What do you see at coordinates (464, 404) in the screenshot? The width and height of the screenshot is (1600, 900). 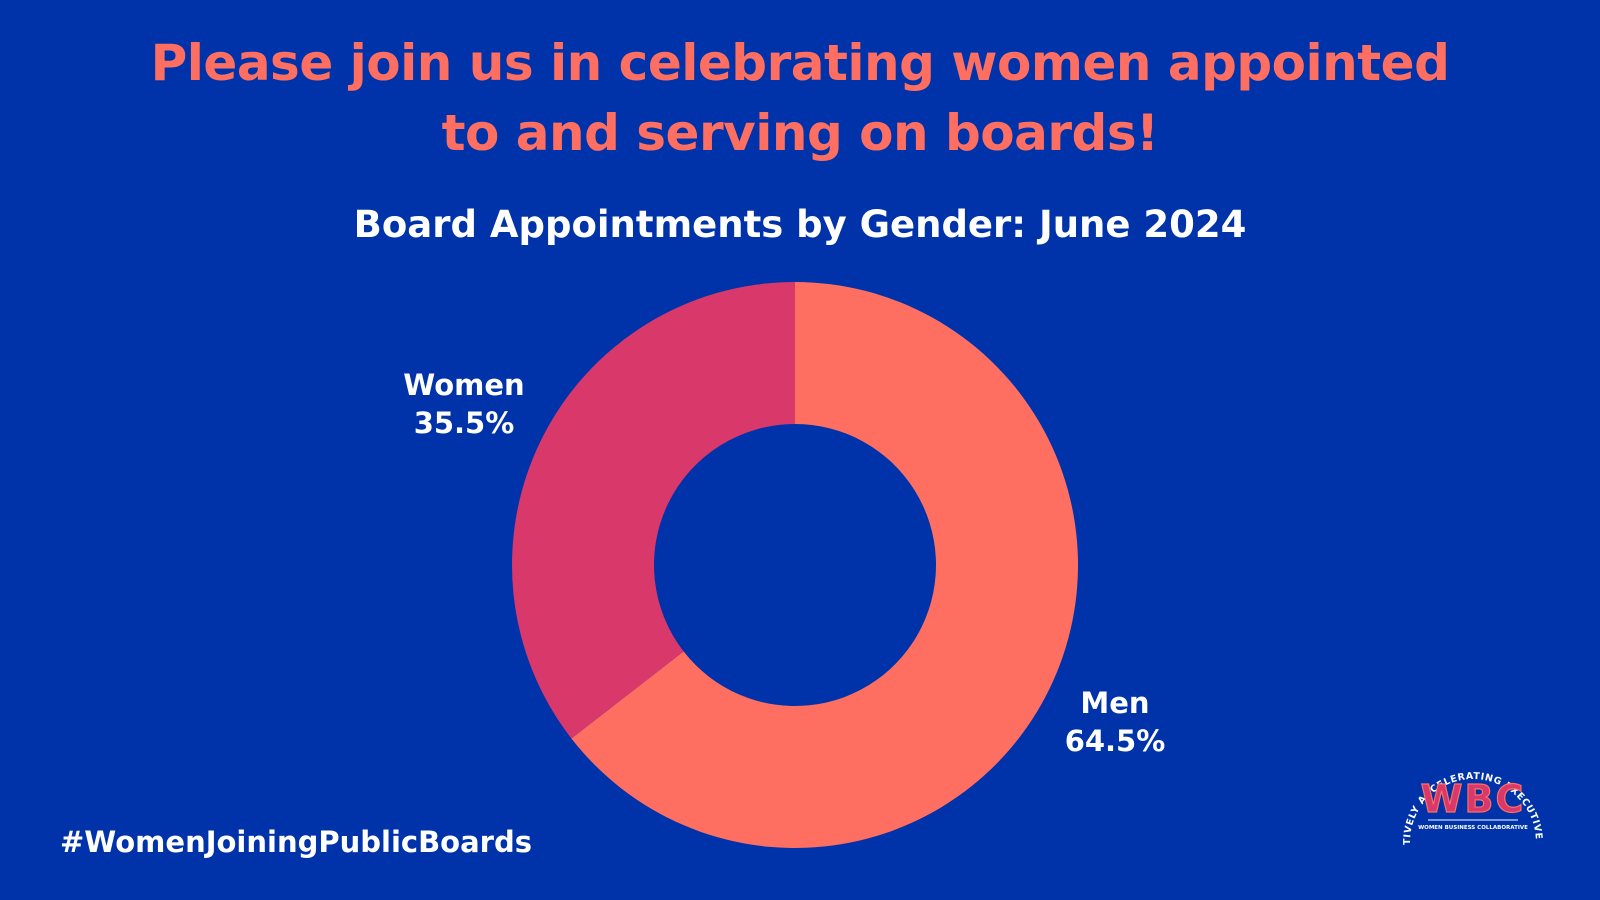 I see `slice-label-women: Women 35.5%` at bounding box center [464, 404].